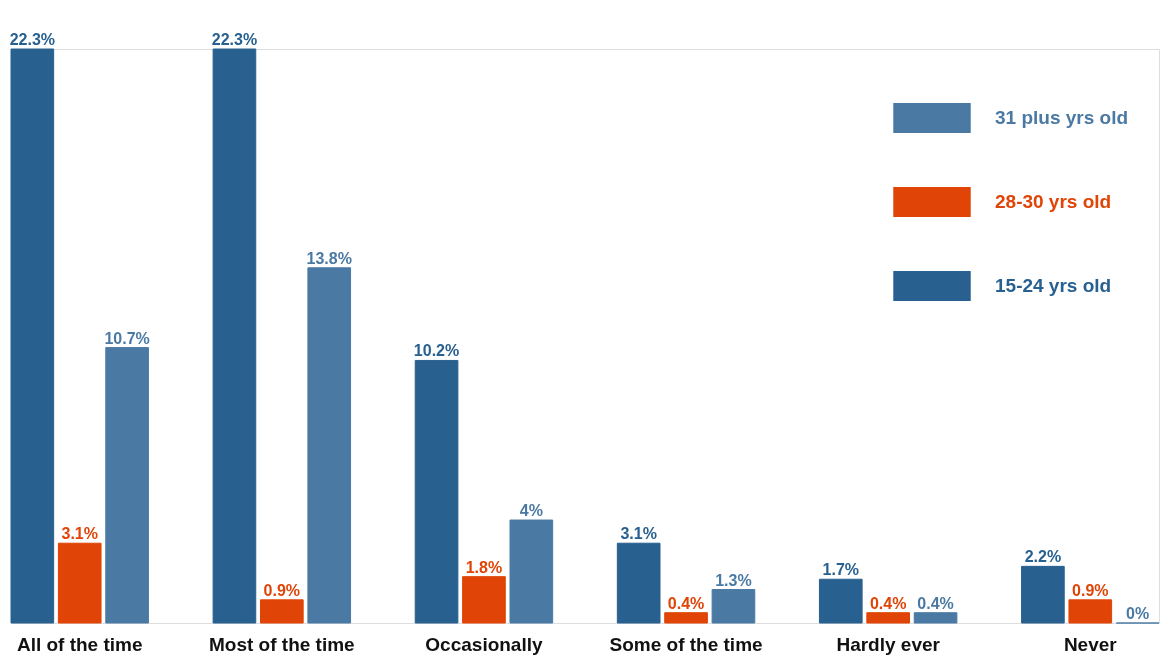 This screenshot has height=662, width=1170. What do you see at coordinates (436, 351) in the screenshot?
I see `data-label: 10.2%` at bounding box center [436, 351].